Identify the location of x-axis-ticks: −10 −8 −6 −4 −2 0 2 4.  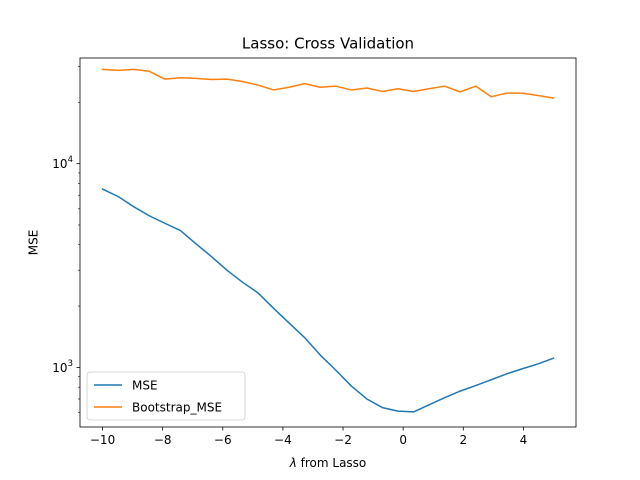
(308, 437).